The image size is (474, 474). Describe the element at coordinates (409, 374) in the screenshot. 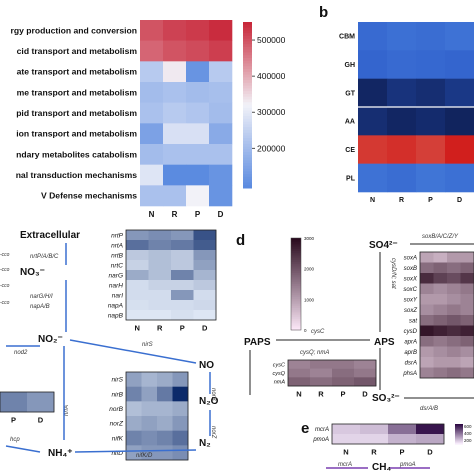

I see `row-label: phsA` at that location.